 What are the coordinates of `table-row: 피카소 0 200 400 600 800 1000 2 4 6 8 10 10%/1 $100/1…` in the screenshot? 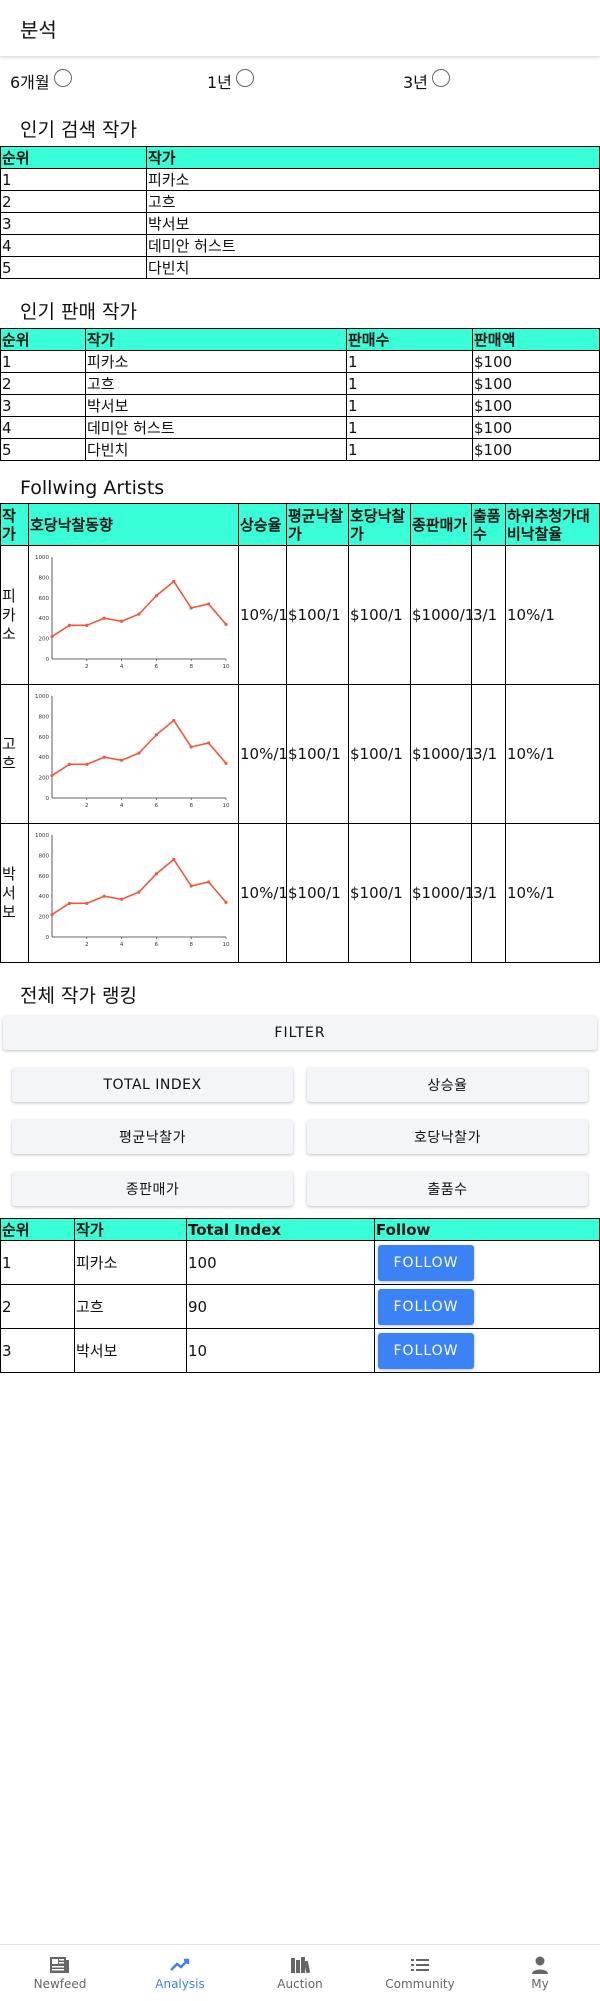 It's located at (300, 615).